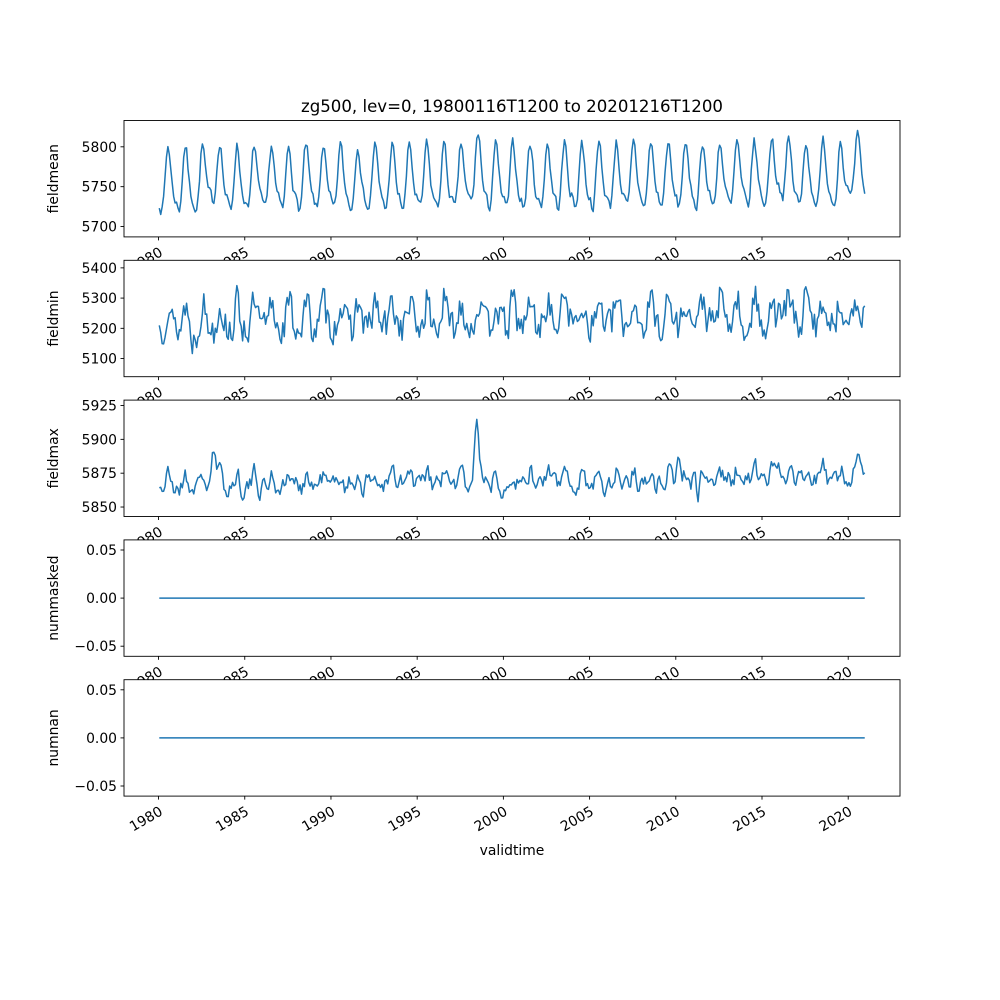  I want to click on y-tick-label: 5400, so click(99, 269).